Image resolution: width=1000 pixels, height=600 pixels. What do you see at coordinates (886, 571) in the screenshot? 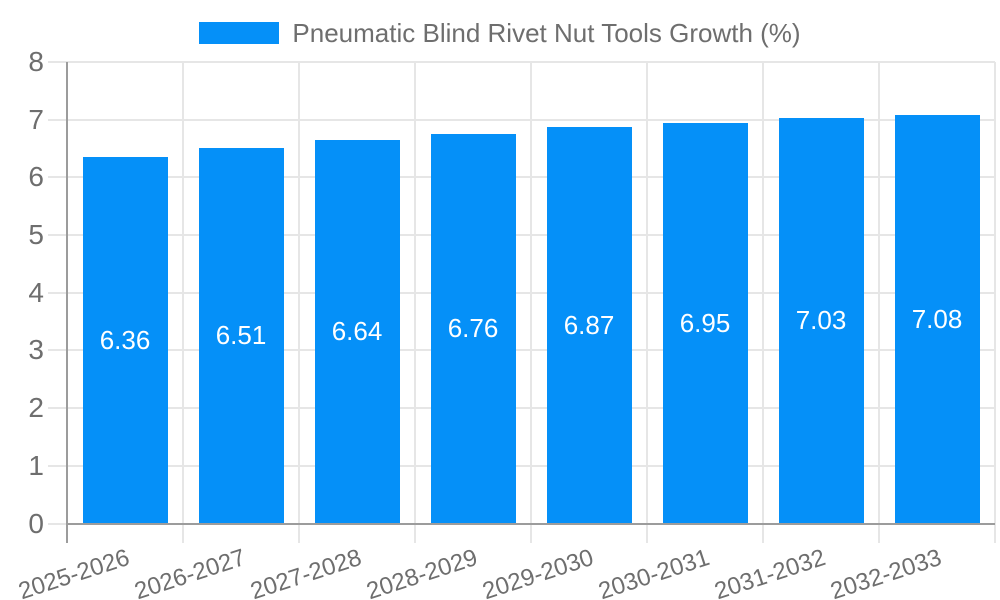
I see `x-tick-label: 2032-2033` at bounding box center [886, 571].